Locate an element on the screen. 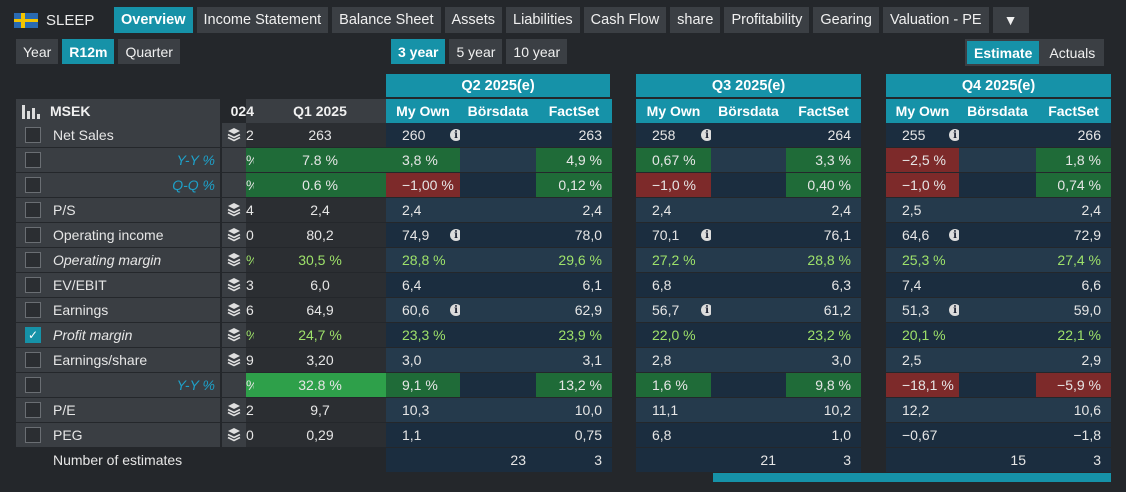 The width and height of the screenshot is (1126, 492). q2-my-own-cell: 9,1 % is located at coordinates (423, 385).